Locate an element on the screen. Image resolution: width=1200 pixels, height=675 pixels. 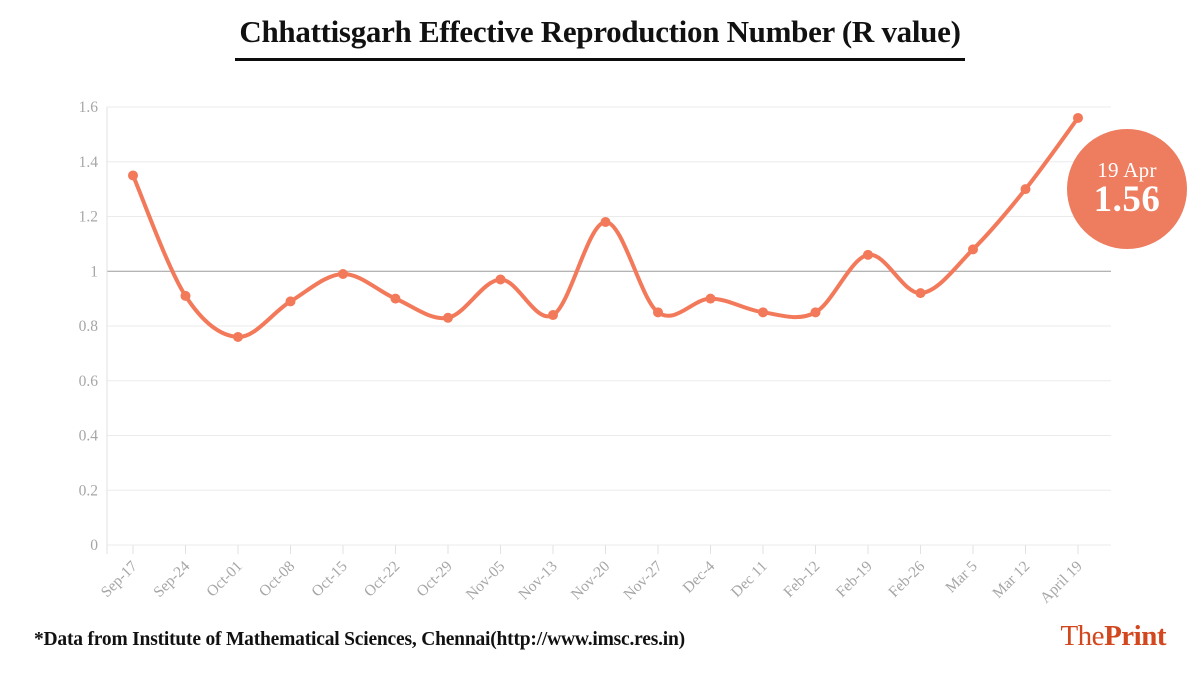
x-tick-label: Dec-4 is located at coordinates (699, 577).